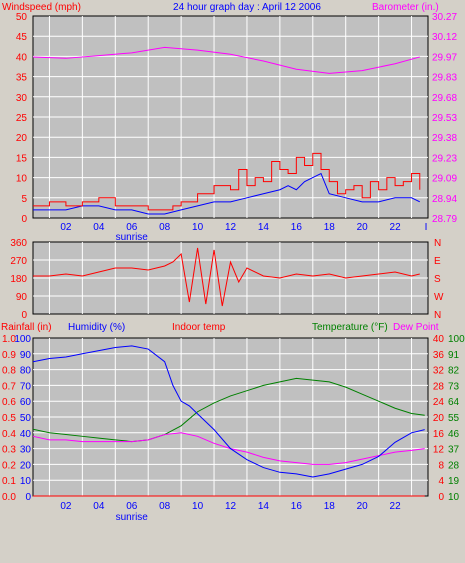 The height and width of the screenshot is (563, 465). What do you see at coordinates (454, 402) in the screenshot?
I see `y-tick-temperature: 64` at bounding box center [454, 402].